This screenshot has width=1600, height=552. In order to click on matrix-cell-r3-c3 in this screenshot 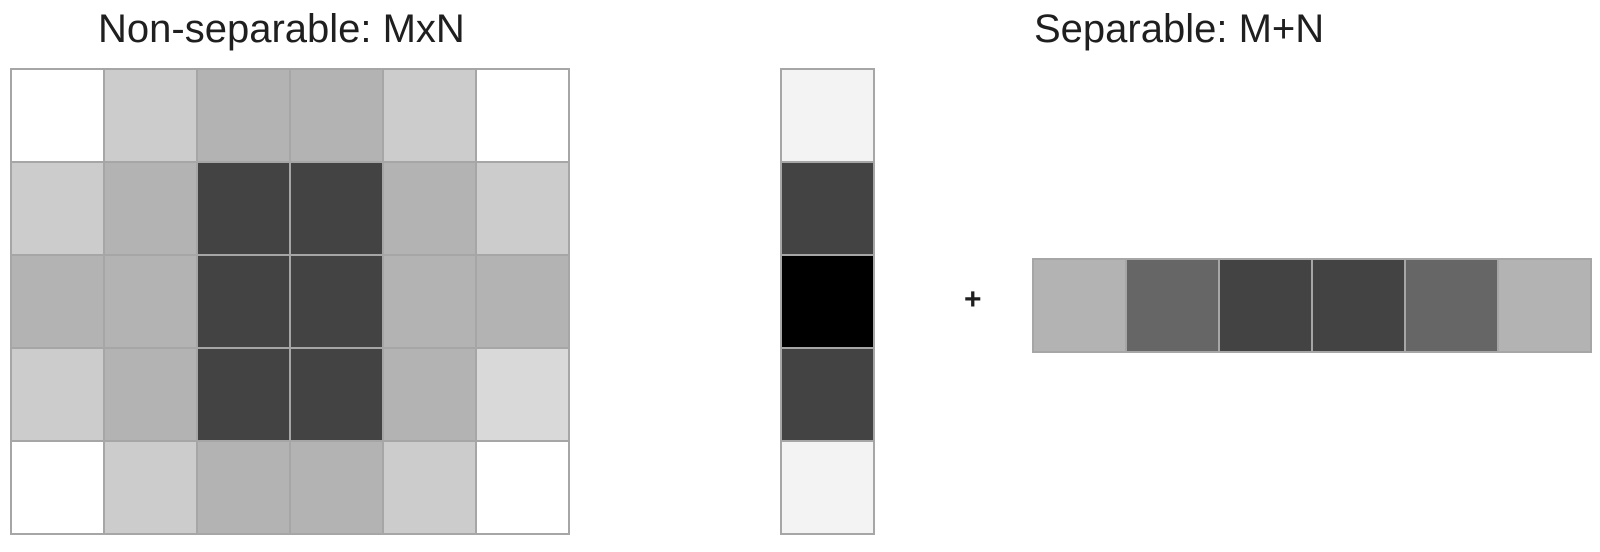, I will do `click(243, 301)`.